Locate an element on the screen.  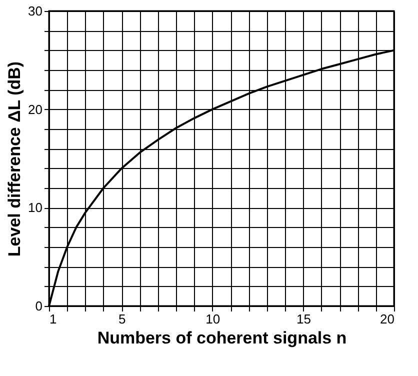
y-tick-label: 20 is located at coordinates (35, 109).